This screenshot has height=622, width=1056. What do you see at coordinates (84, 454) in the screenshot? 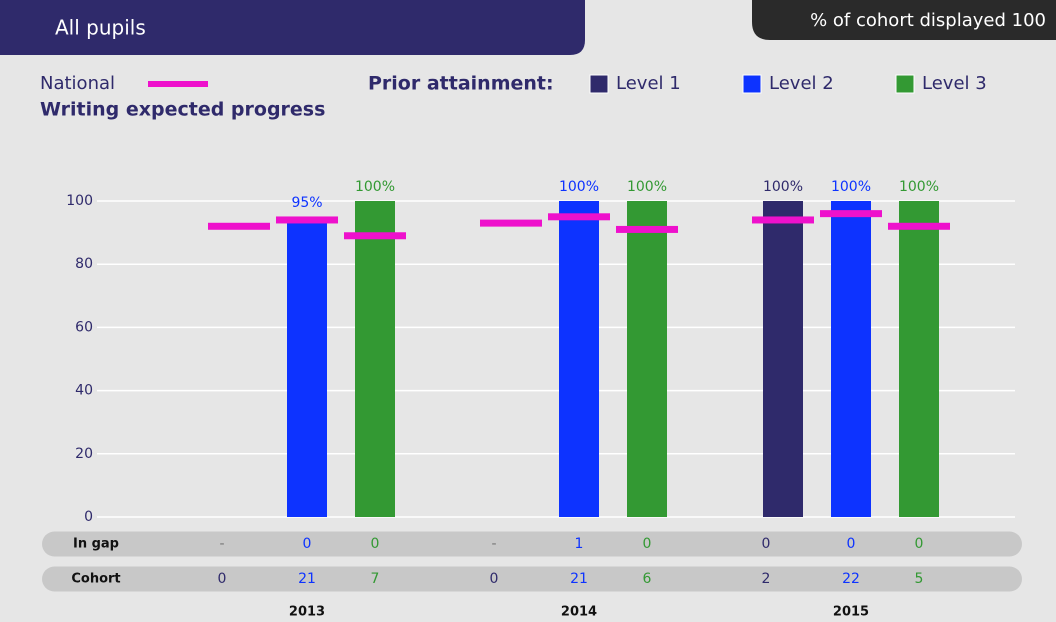
I see `y-tick-label: 20` at bounding box center [84, 454].